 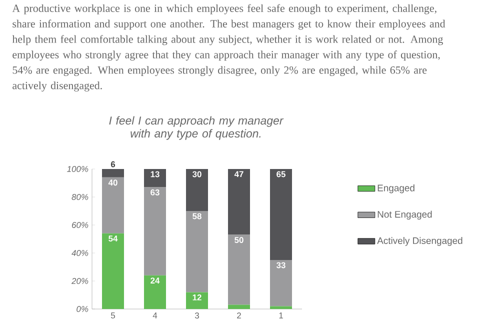 I want to click on data-label: 47, so click(x=239, y=174).